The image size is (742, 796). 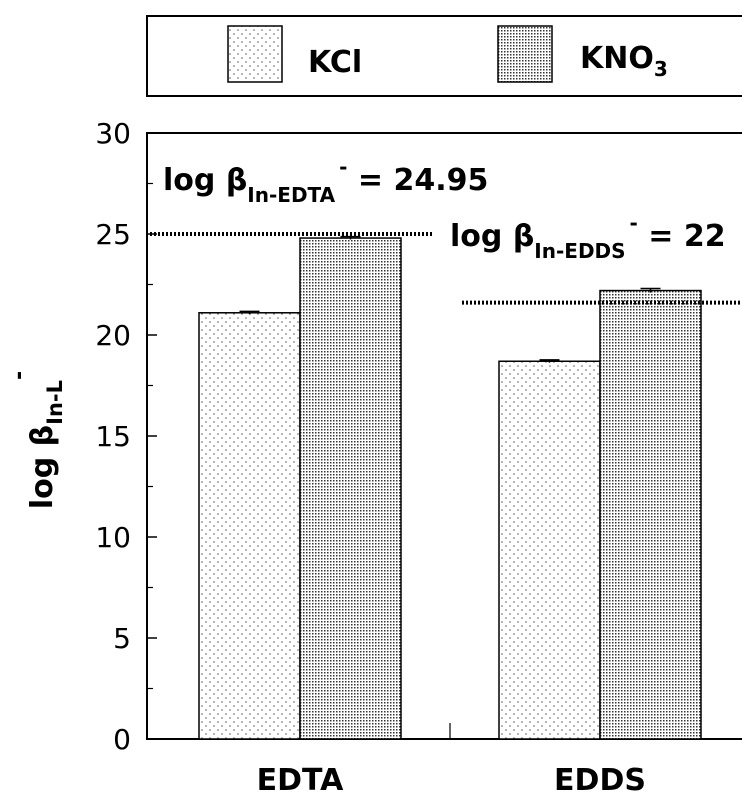 What do you see at coordinates (624, 61) in the screenshot?
I see `legend-label-kno3: KNO3` at bounding box center [624, 61].